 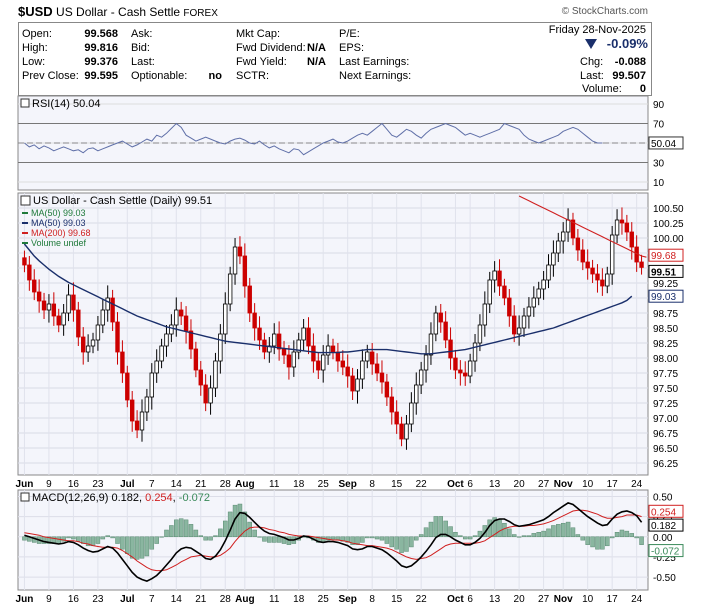 What do you see at coordinates (666, 551) in the screenshot?
I see `macd-last-box` at bounding box center [666, 551].